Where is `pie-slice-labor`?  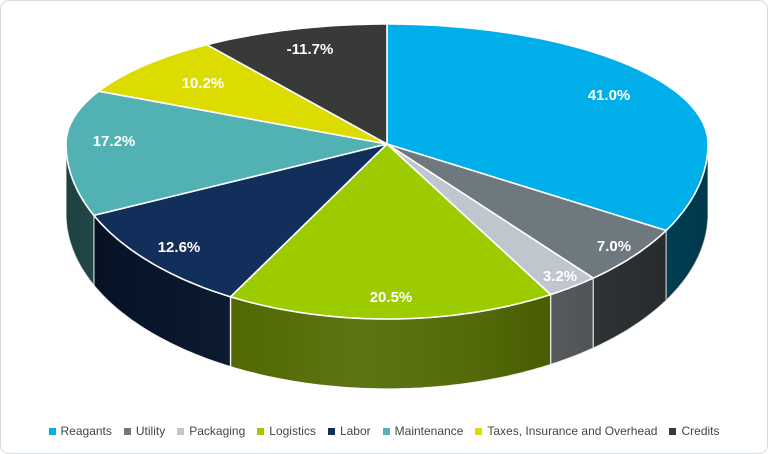
pie-slice-labor is located at coordinates (240, 220).